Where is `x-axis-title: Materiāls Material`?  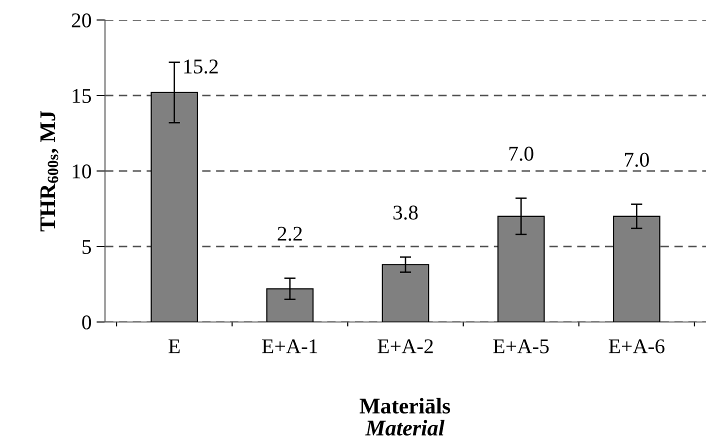
x-axis-title: Materiāls Material is located at coordinates (405, 417).